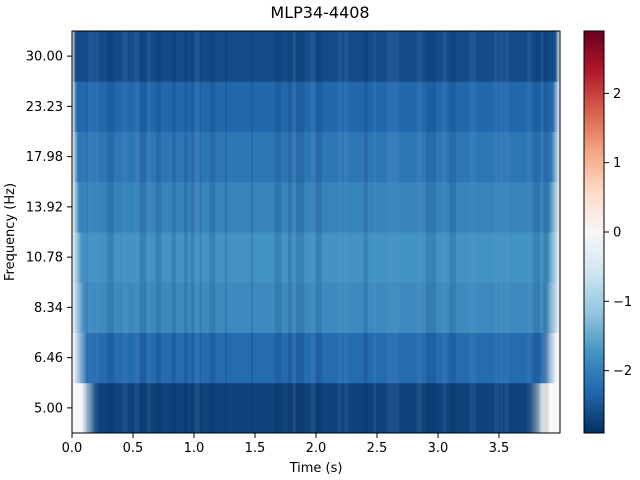 The height and width of the screenshot is (480, 640). I want to click on y-axis-label: Frequency (Hz), so click(10, 232).